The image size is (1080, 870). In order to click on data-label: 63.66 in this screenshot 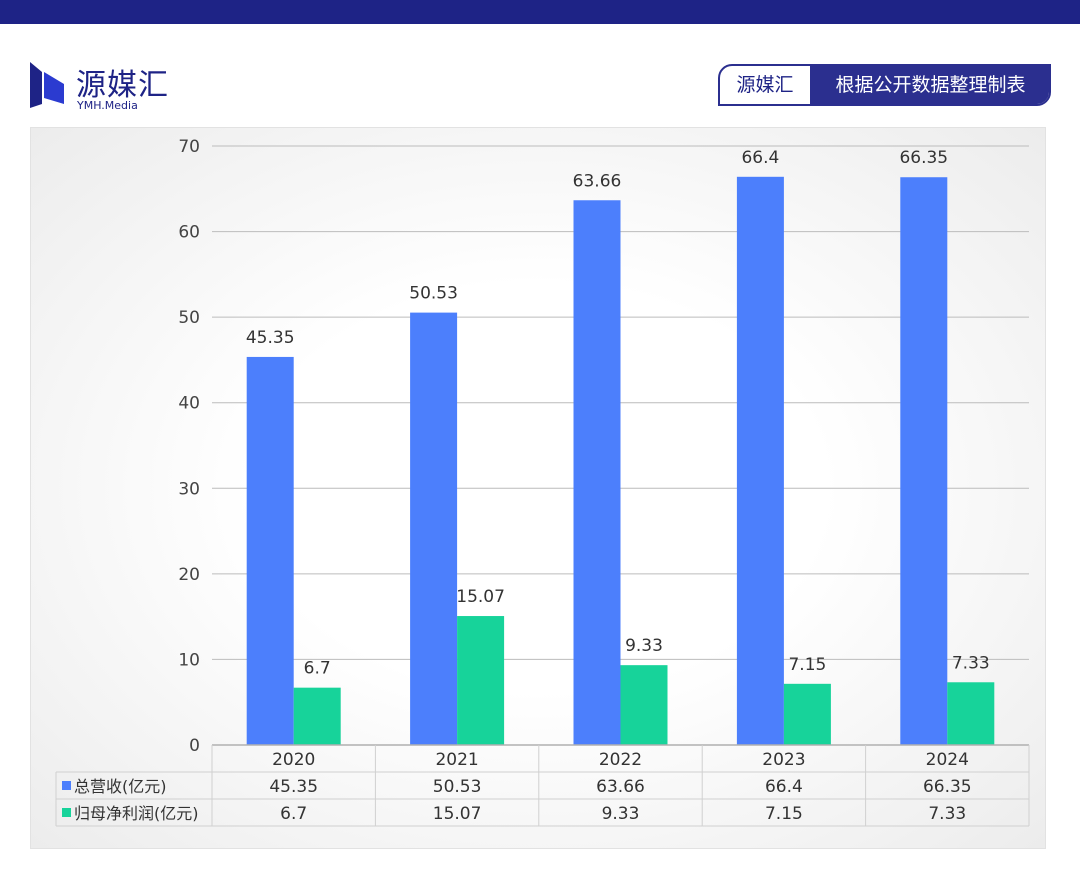, I will do `click(597, 181)`.